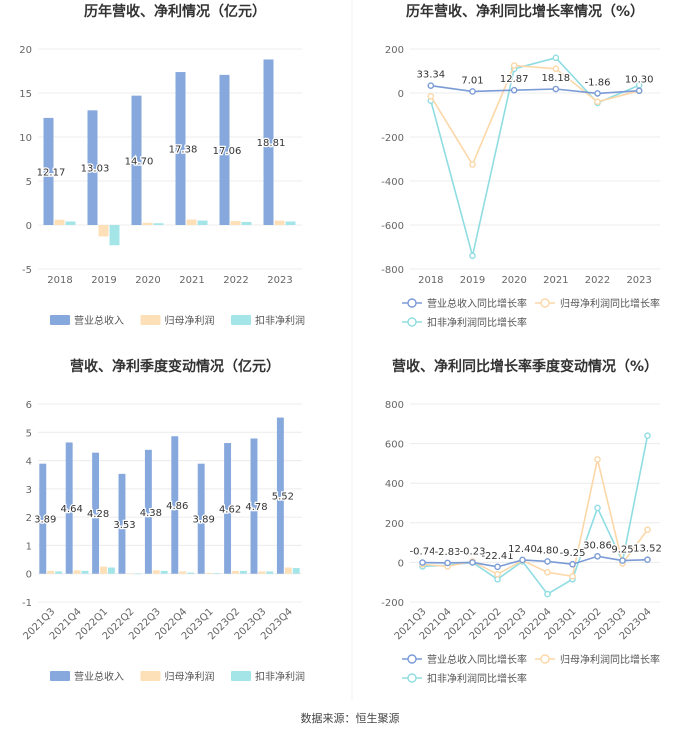 Image resolution: width=700 pixels, height=734 pixels. I want to click on chart2-ytick-label: -800, so click(392, 270).